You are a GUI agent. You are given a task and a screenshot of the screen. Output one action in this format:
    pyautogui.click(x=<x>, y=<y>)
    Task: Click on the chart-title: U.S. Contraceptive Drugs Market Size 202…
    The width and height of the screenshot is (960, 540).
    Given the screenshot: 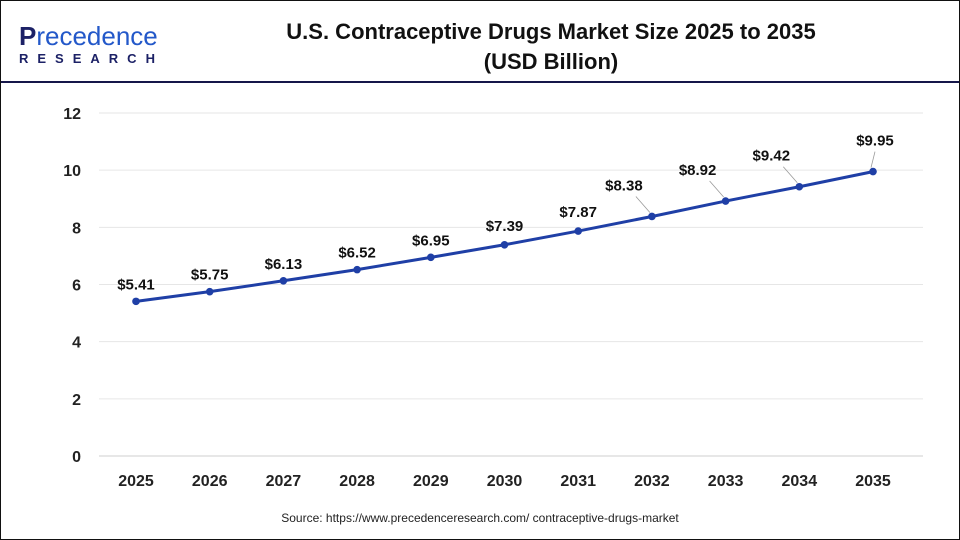 What is the action you would take?
    pyautogui.click(x=551, y=46)
    